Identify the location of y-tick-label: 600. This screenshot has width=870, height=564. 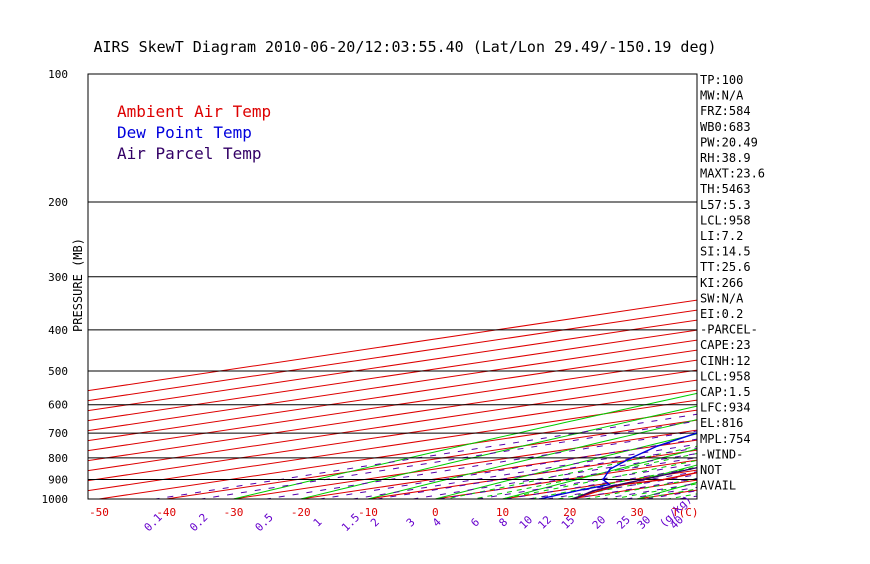
(58, 405).